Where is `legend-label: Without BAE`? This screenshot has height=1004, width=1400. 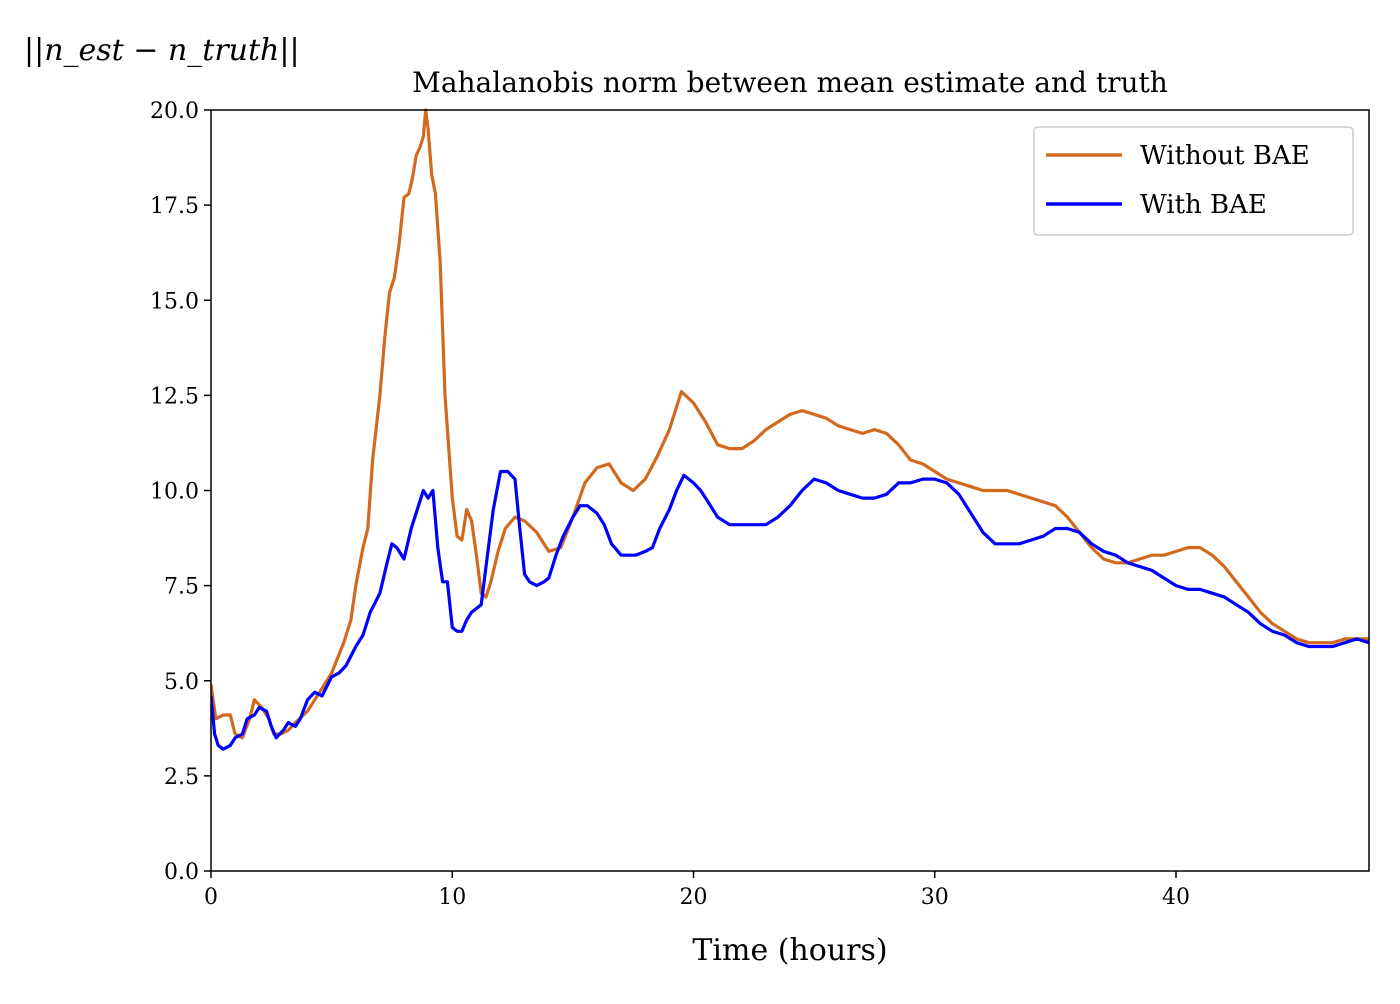 legend-label: Without BAE is located at coordinates (1225, 156).